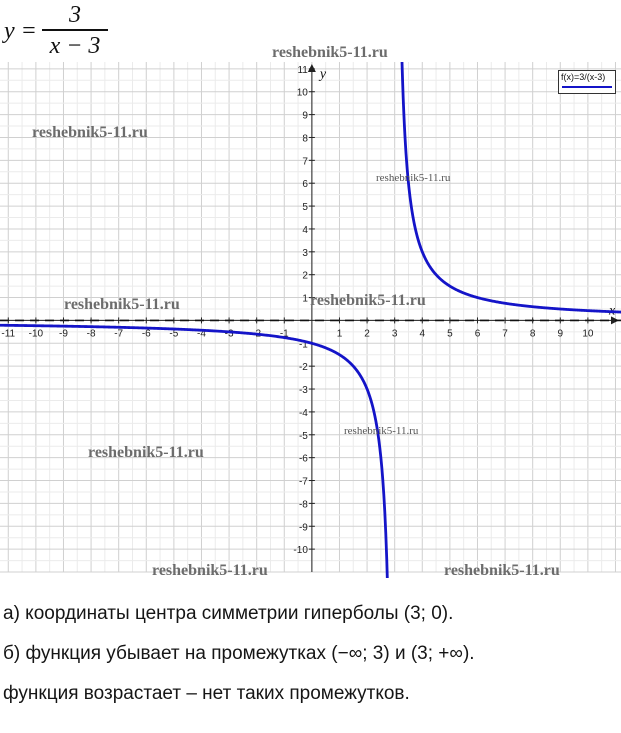 This screenshot has width=621, height=733. Describe the element at coordinates (395, 333) in the screenshot. I see `x-tick-label: 3` at that location.